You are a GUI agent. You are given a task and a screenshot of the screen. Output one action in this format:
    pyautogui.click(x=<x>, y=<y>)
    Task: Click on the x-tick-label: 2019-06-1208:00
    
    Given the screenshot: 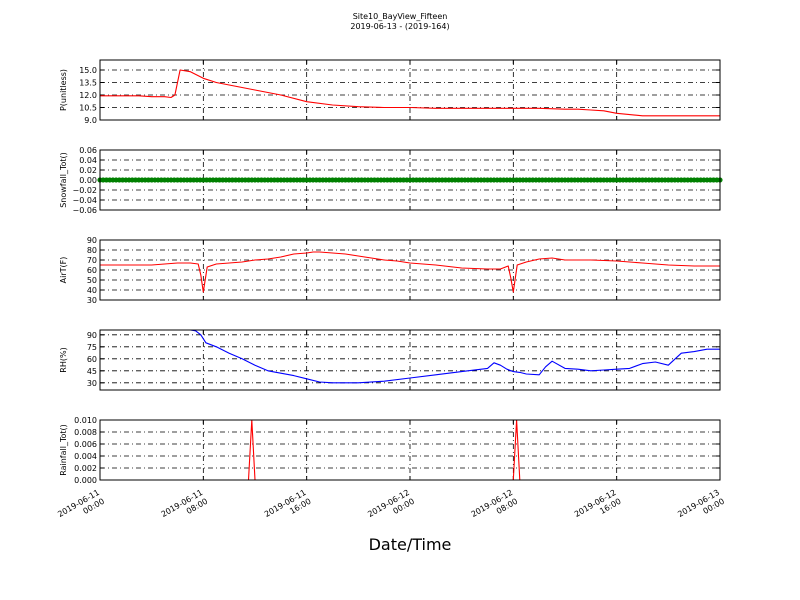 What is the action you would take?
    pyautogui.click(x=495, y=508)
    